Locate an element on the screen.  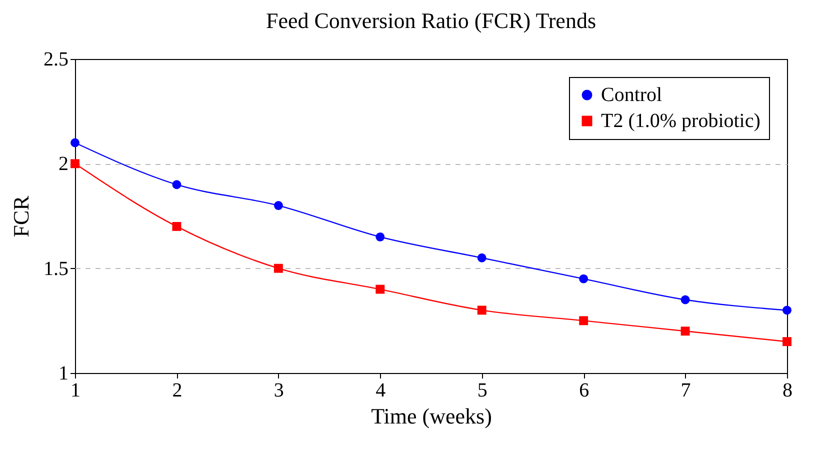
y-tick-label: 1.5 is located at coordinates (56, 269).